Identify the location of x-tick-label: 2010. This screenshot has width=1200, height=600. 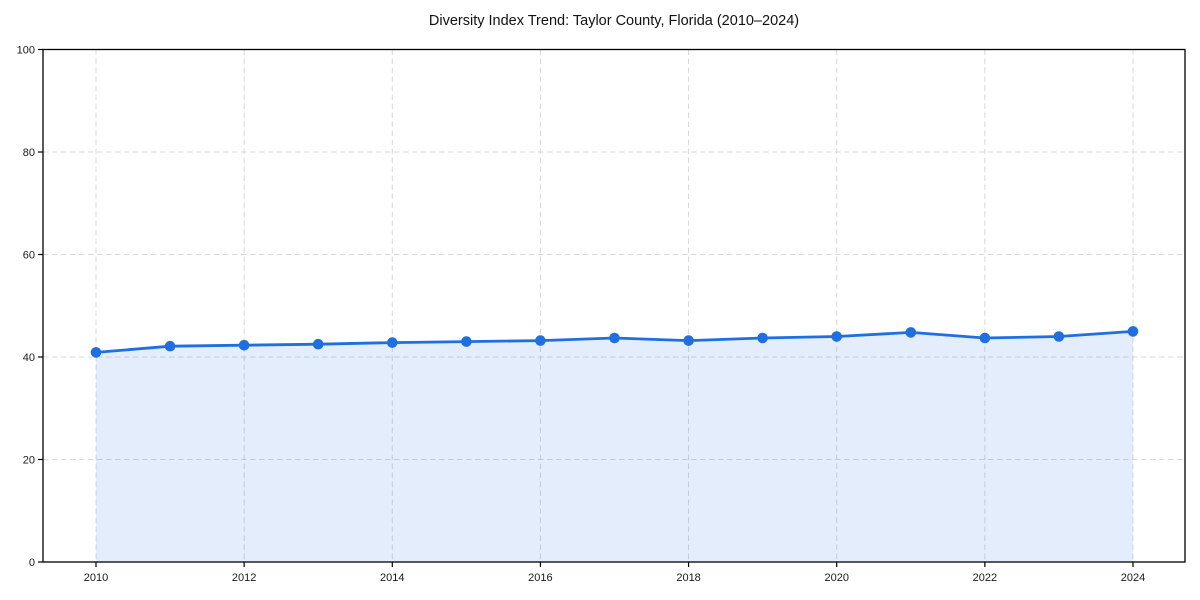
(96, 578).